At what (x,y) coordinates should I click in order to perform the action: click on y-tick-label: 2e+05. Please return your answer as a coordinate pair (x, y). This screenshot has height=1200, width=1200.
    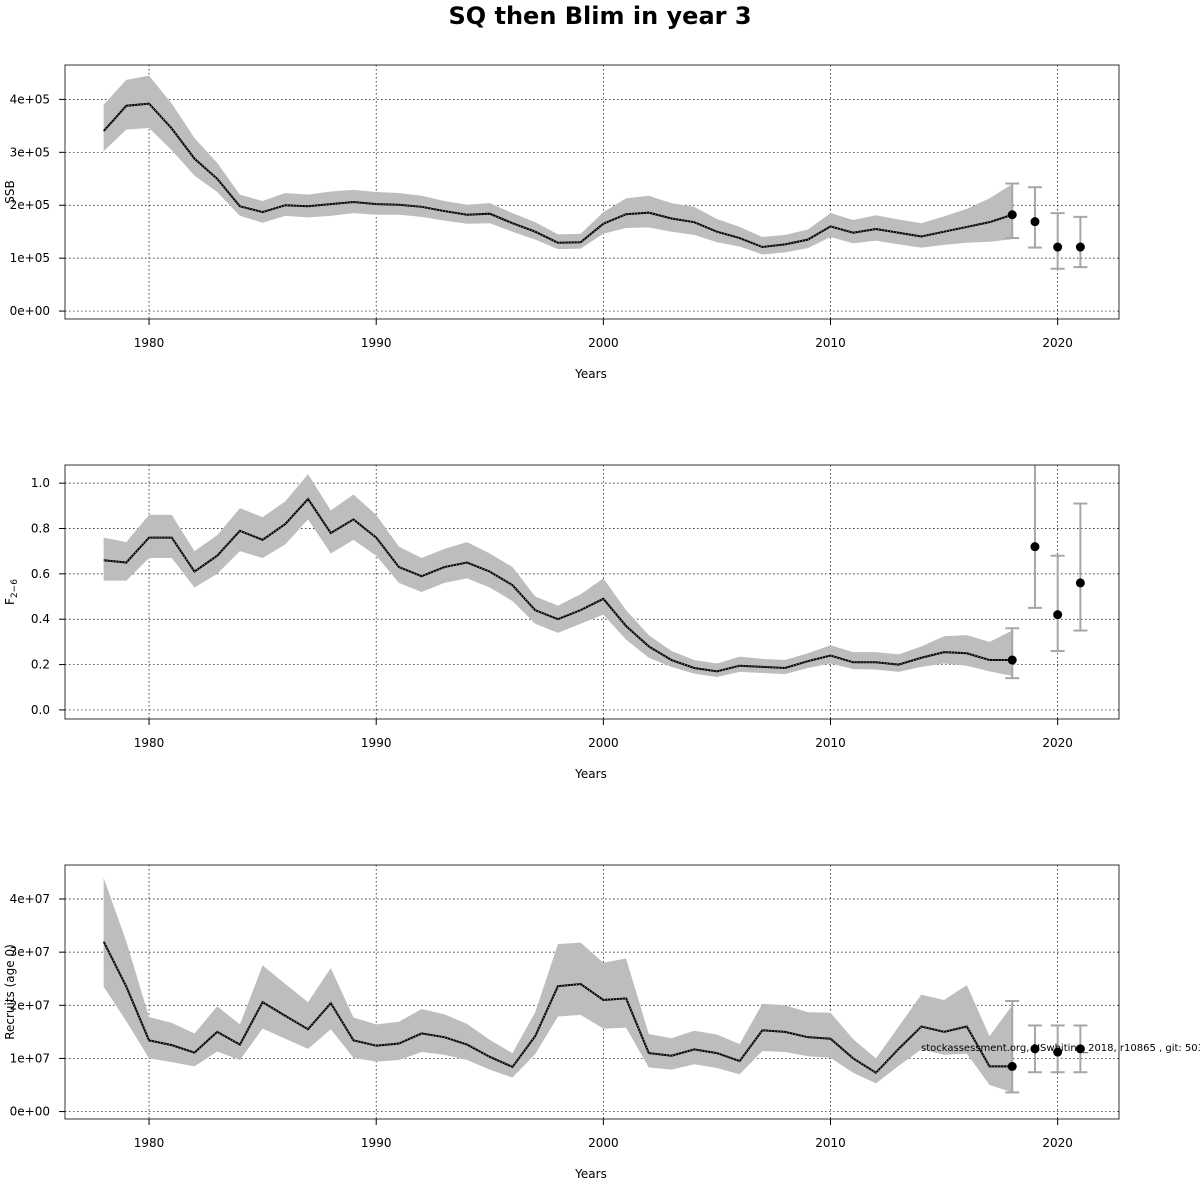
    Looking at the image, I should click on (30, 205).